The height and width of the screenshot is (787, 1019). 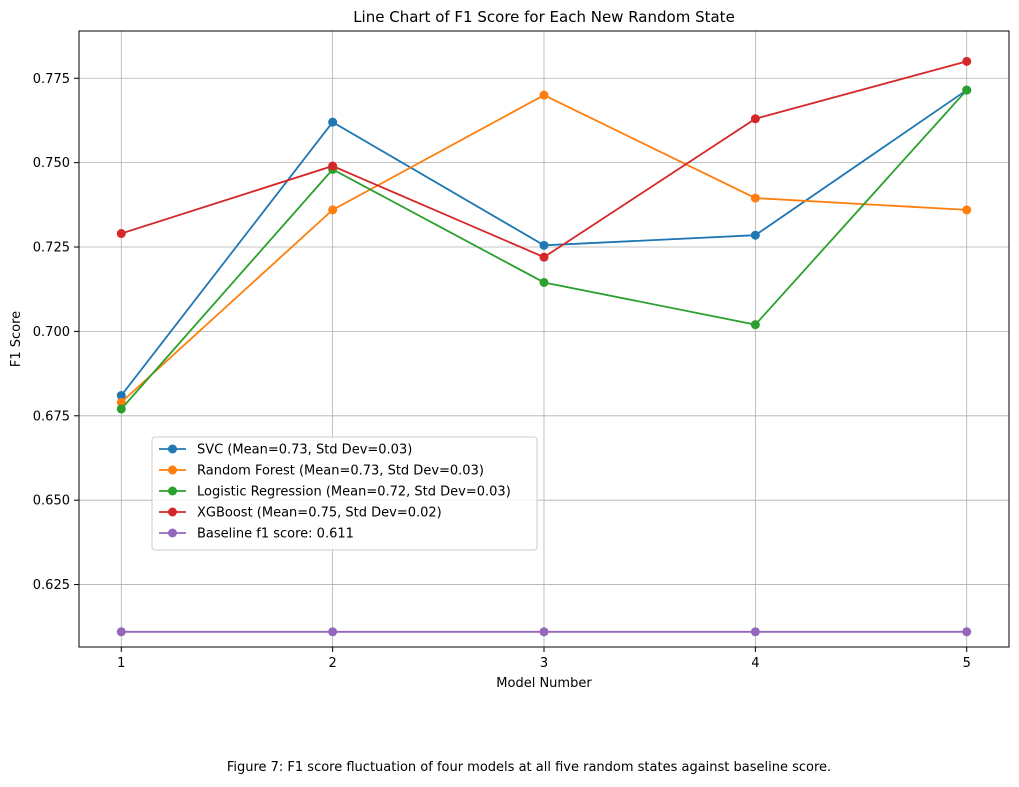 What do you see at coordinates (304, 450) in the screenshot?
I see `legend-label: SVC (Mean=0.73, Std Dev=0.03)` at bounding box center [304, 450].